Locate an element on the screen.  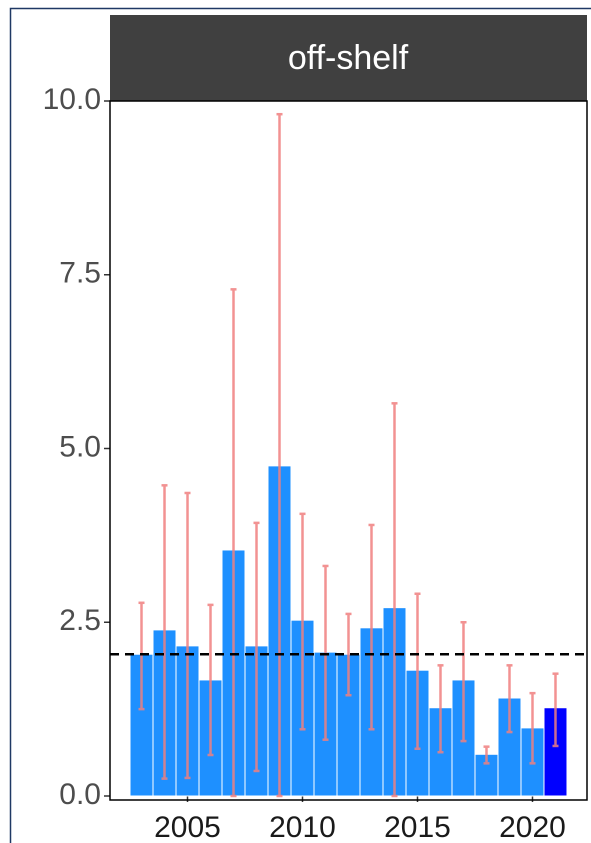
y-tick-label: 5.0 is located at coordinates (80, 446).